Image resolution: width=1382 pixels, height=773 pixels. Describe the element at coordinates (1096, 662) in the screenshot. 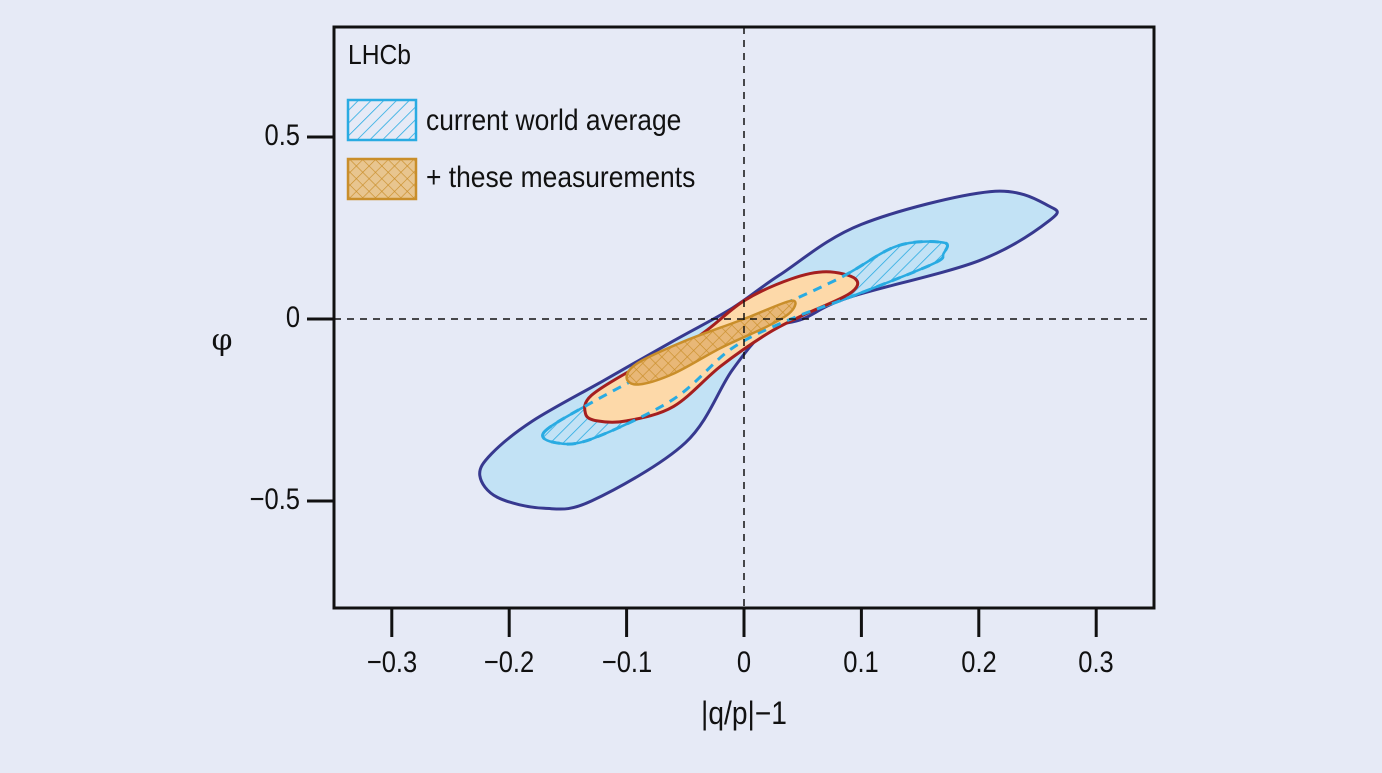

I see `x-tick-label: 0.3` at that location.